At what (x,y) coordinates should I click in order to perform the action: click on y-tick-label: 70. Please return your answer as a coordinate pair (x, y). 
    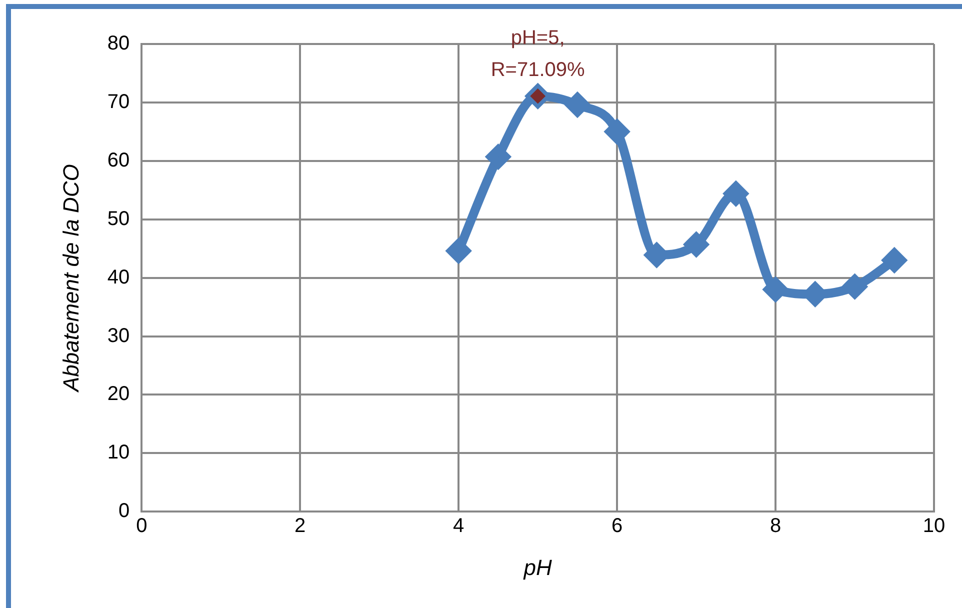
    Looking at the image, I should click on (118, 101).